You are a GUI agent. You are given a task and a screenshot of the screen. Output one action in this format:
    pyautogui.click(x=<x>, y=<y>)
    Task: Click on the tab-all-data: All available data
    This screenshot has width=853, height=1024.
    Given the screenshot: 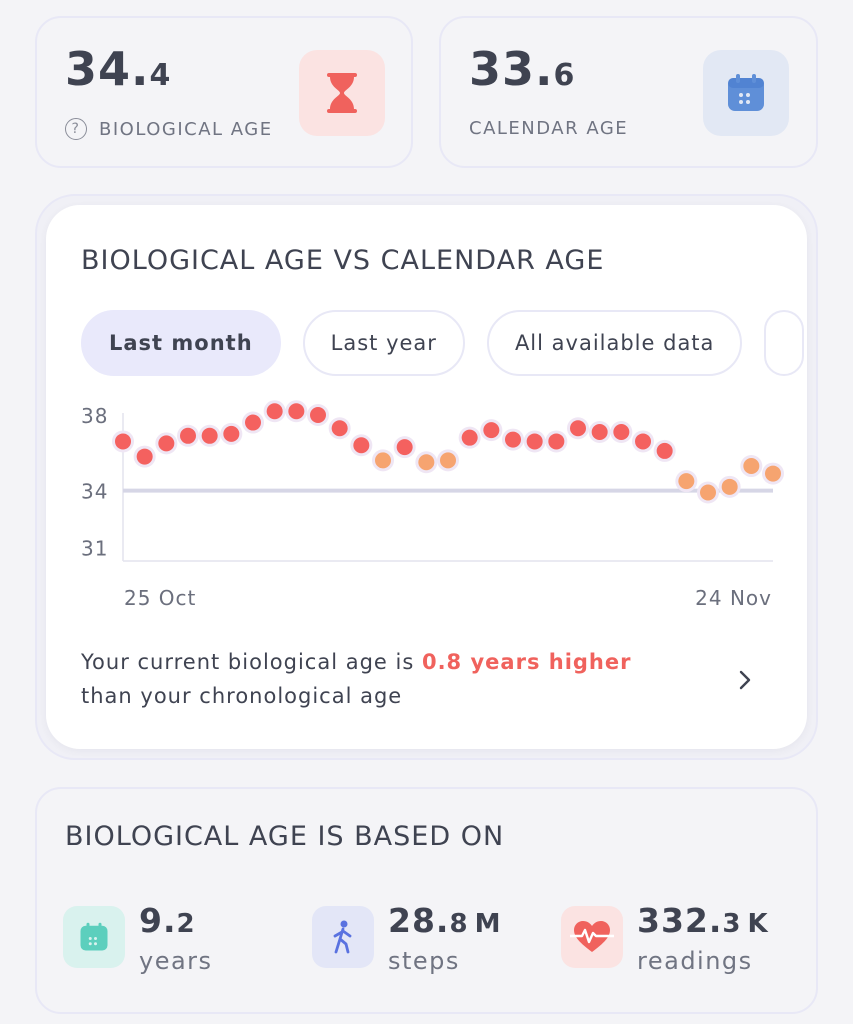 What is the action you would take?
    pyautogui.click(x=614, y=343)
    